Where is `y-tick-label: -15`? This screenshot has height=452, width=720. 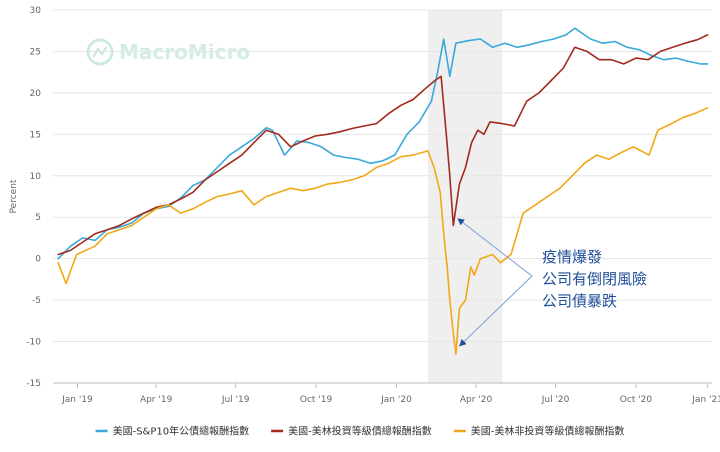 y-tick-label: -15 is located at coordinates (33, 384).